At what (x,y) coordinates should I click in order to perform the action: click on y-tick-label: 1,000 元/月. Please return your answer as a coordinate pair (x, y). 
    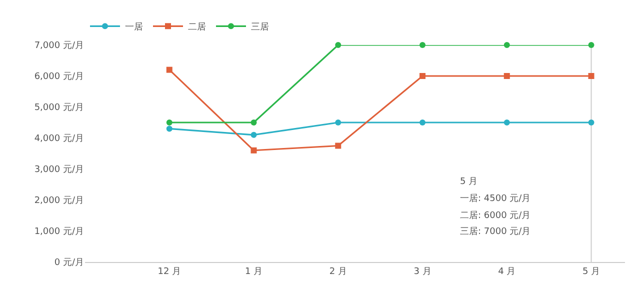
    Looking at the image, I should click on (59, 232).